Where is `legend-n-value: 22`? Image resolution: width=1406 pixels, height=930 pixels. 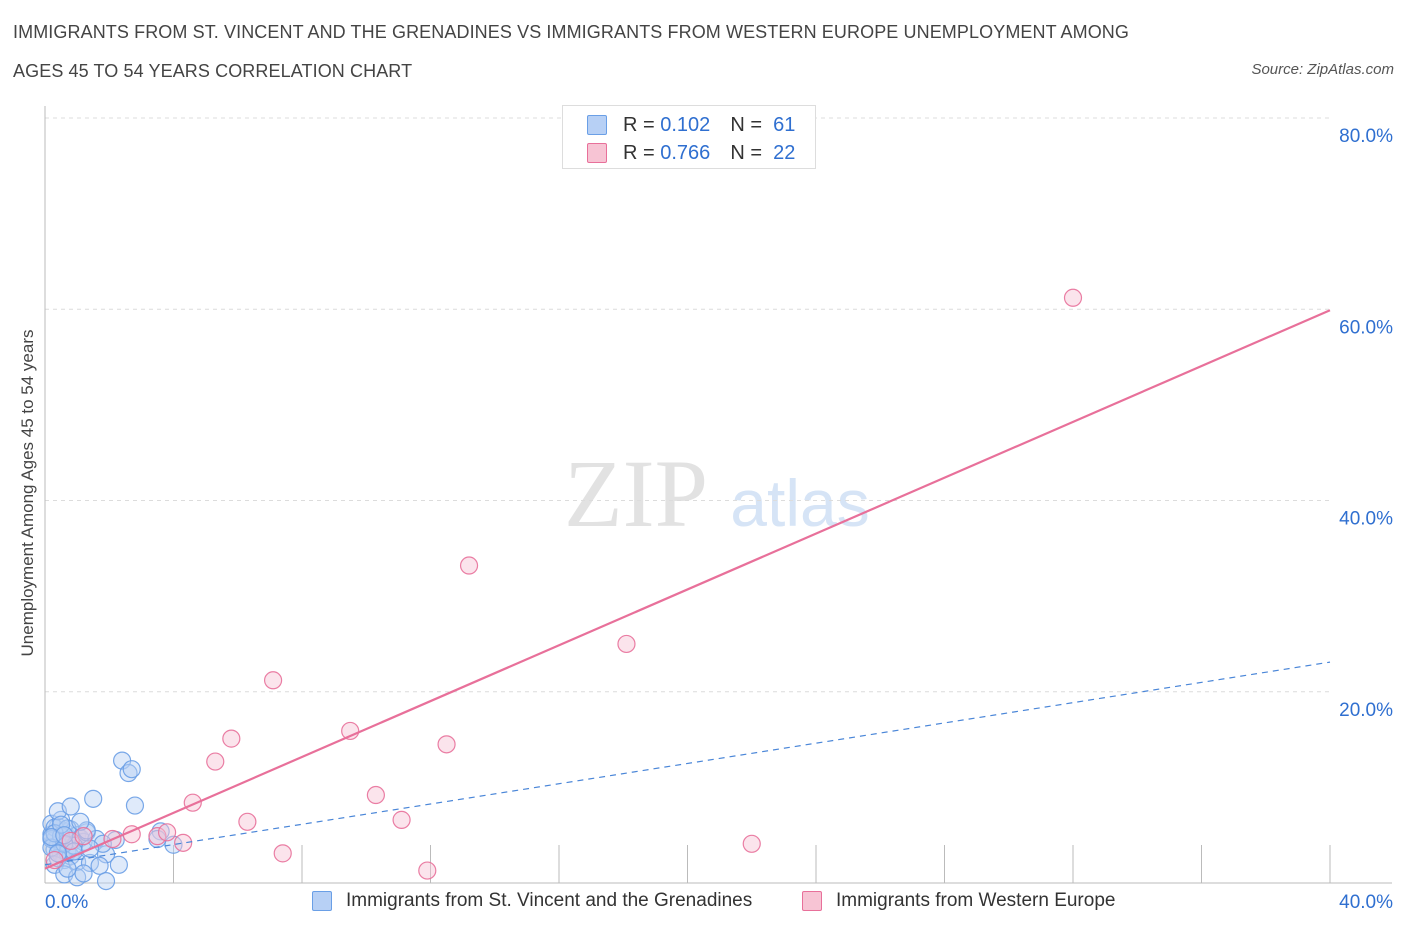
legend-n-value: 22 is located at coordinates (784, 152).